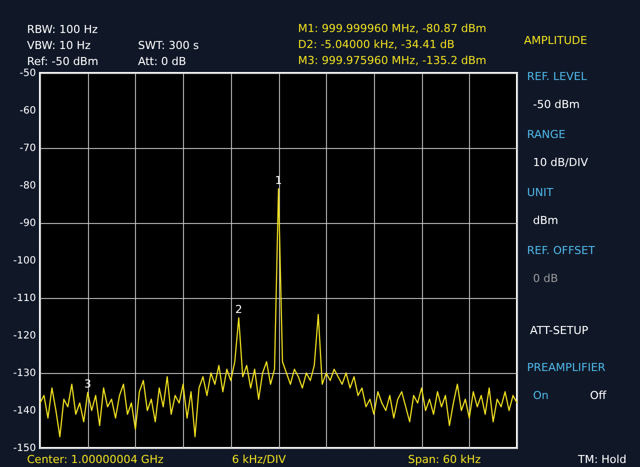 The height and width of the screenshot is (467, 640). What do you see at coordinates (238, 309) in the screenshot?
I see `annotation: 2` at bounding box center [238, 309].